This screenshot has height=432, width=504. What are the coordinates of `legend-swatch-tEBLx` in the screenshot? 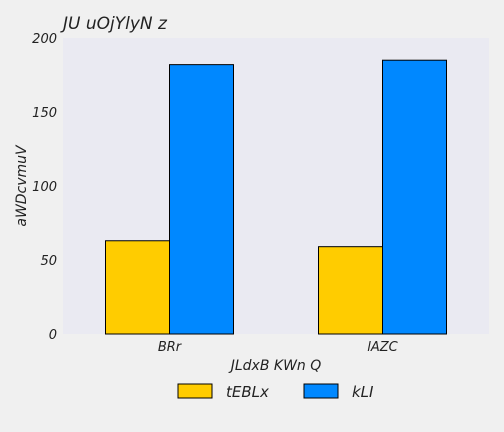 It's located at (195, 391).